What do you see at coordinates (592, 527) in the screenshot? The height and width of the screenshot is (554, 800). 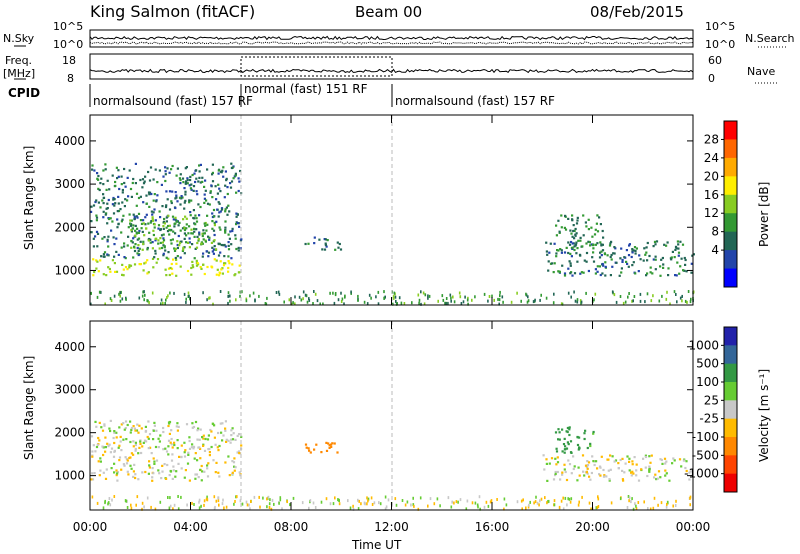 I see `x-tick-label: 20:00` at bounding box center [592, 527].